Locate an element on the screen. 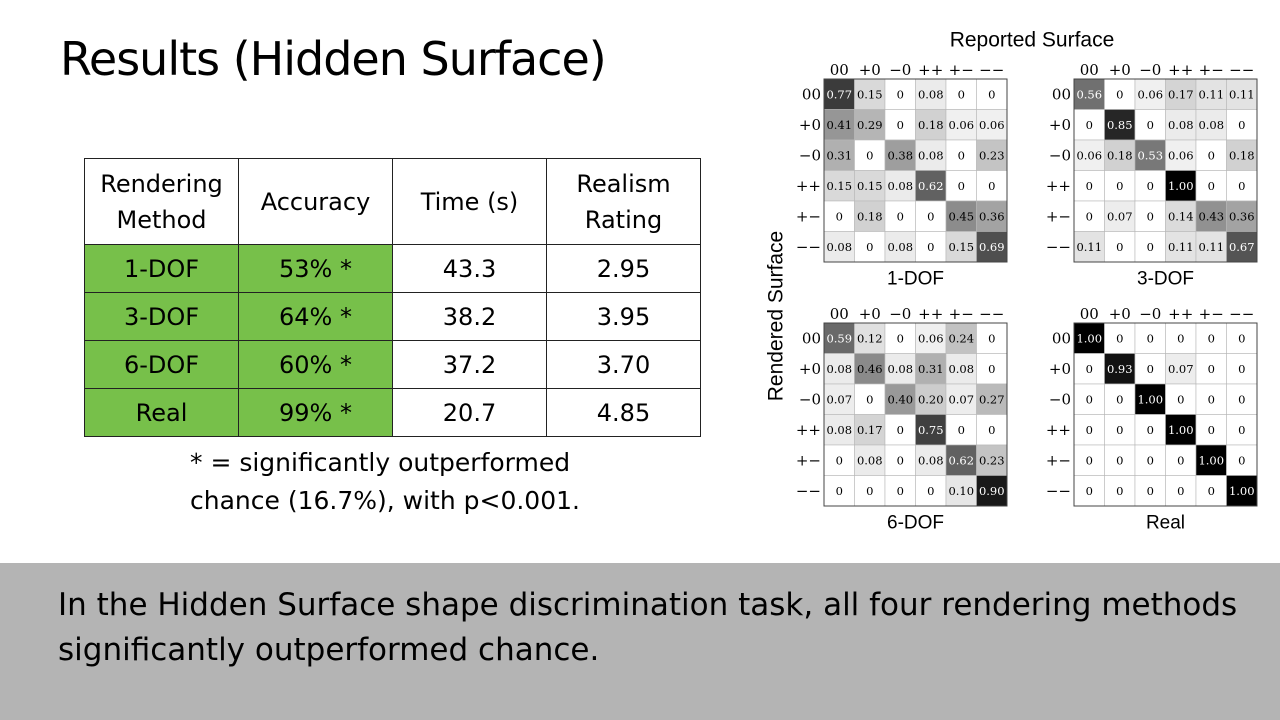 The width and height of the screenshot is (1280, 720). slide-title: Results (Hidden Surface) is located at coordinates (333, 59).